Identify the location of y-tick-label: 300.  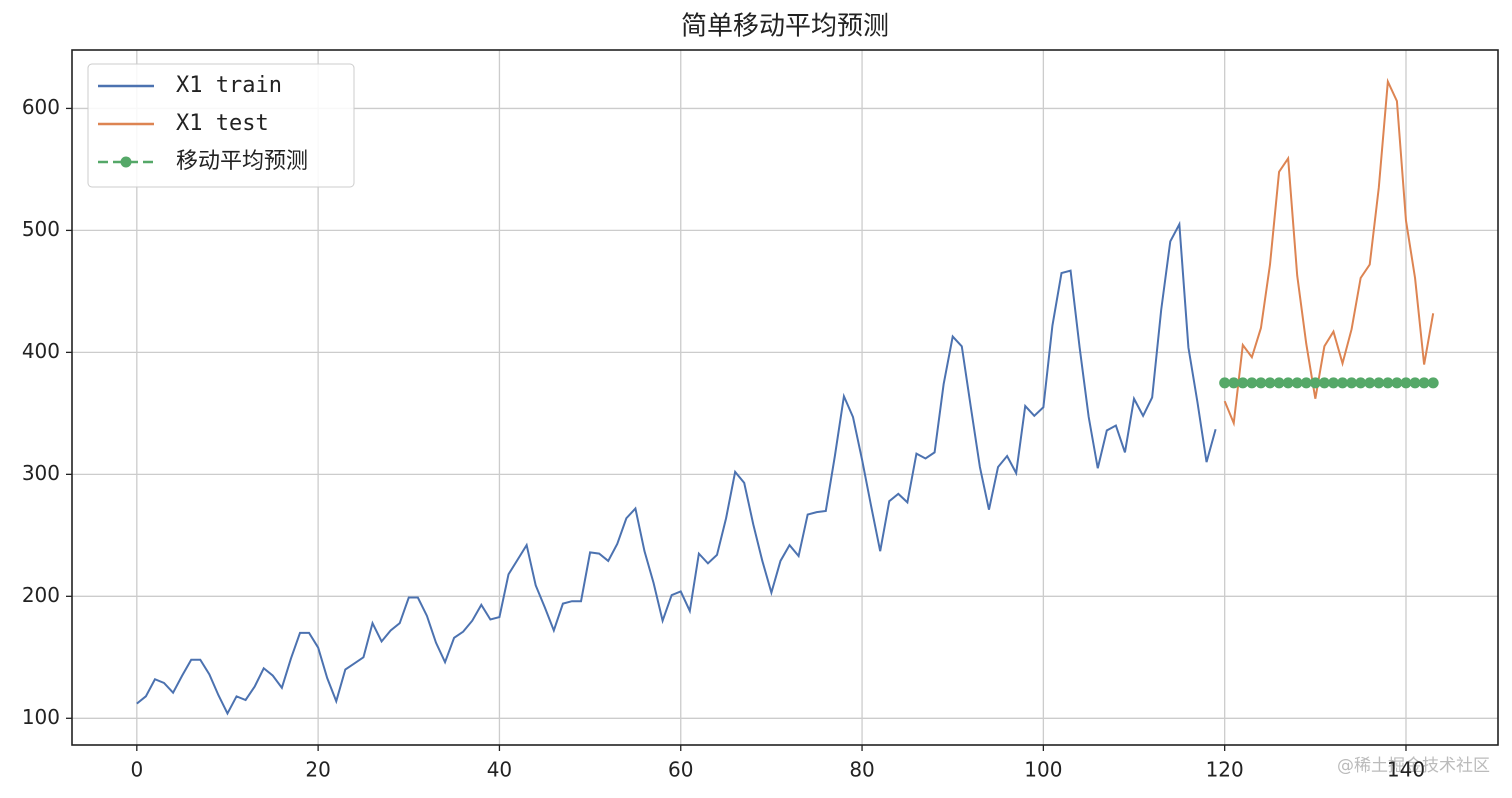
(41, 473).